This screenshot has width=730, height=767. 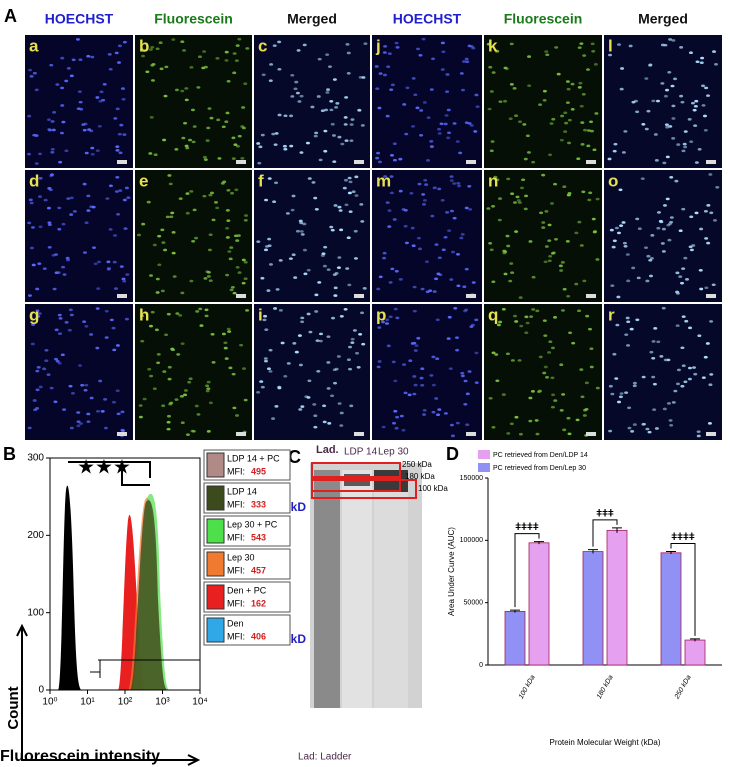 I want to click on gel-lane, so click(x=357, y=589).